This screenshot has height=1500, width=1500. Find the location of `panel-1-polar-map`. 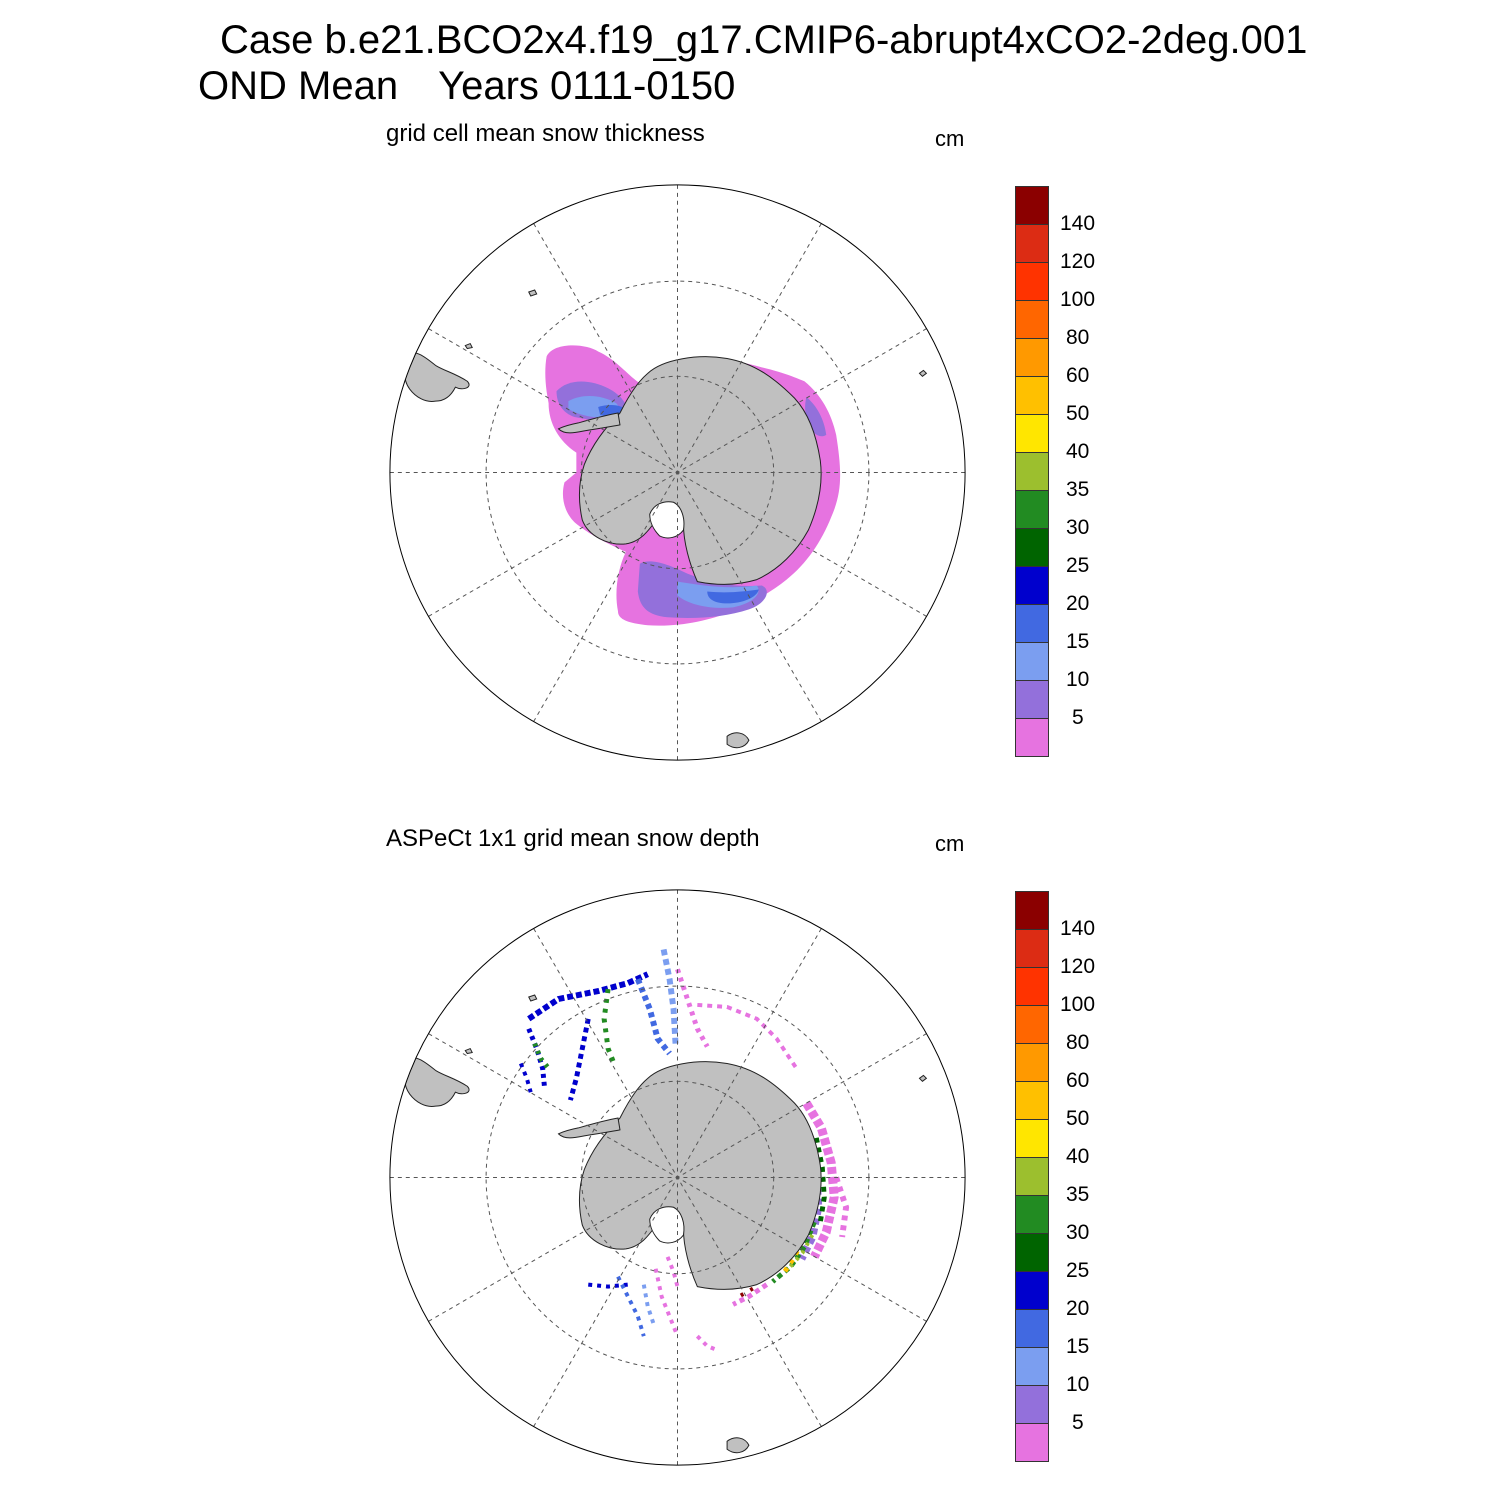

panel-1-polar-map is located at coordinates (677, 472).